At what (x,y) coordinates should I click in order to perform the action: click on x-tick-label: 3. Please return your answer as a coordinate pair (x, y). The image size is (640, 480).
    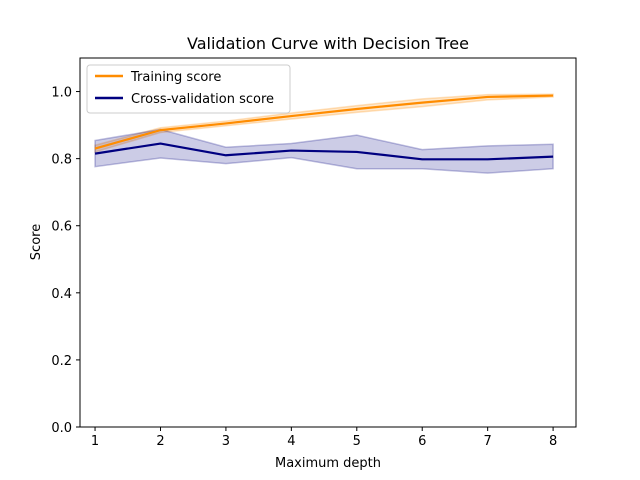
    Looking at the image, I should click on (226, 441).